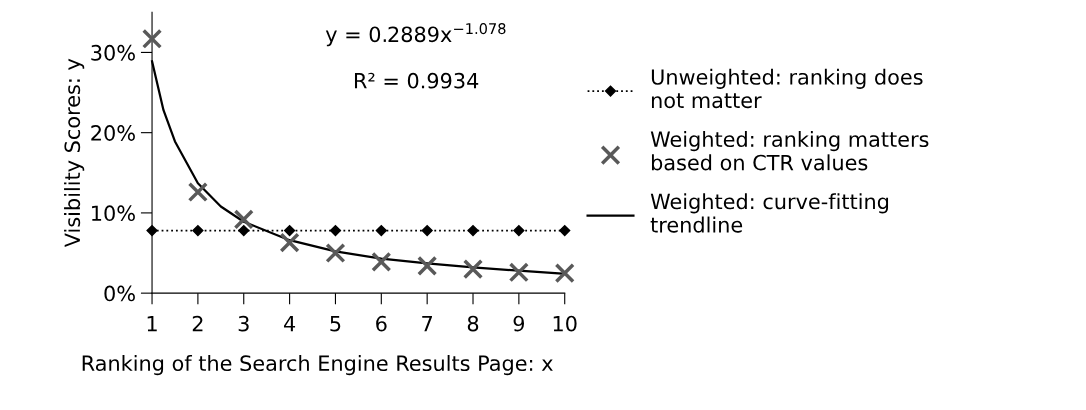 This screenshot has height=410, width=1086. Describe the element at coordinates (119, 293) in the screenshot. I see `y-tick-label: 0%` at that location.